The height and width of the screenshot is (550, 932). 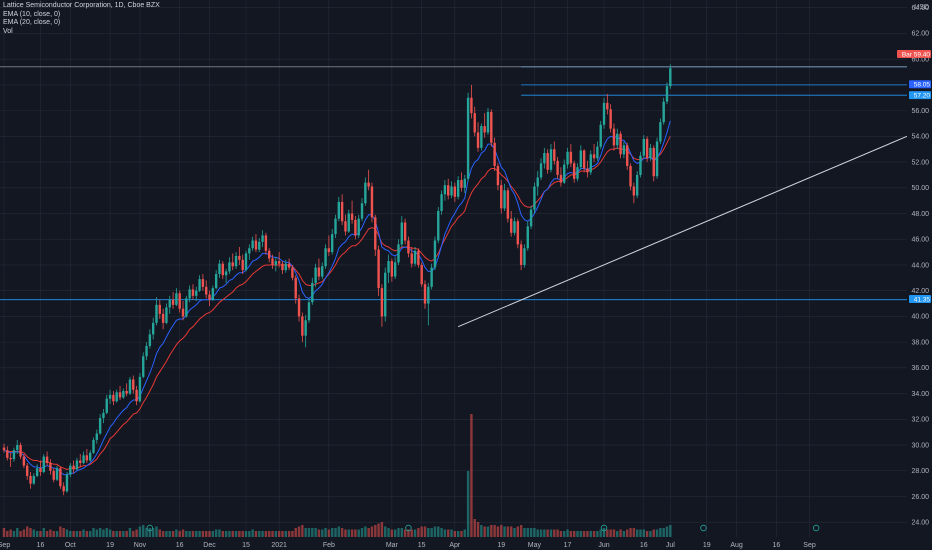 I want to click on price-tick-label: 24.00, so click(x=920, y=523).